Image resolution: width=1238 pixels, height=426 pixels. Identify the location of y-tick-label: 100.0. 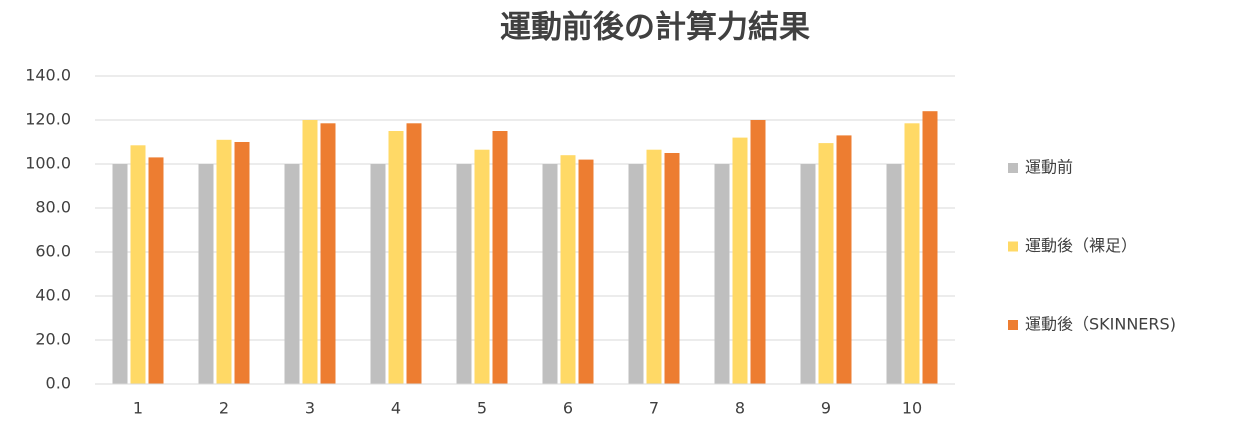
(48, 163).